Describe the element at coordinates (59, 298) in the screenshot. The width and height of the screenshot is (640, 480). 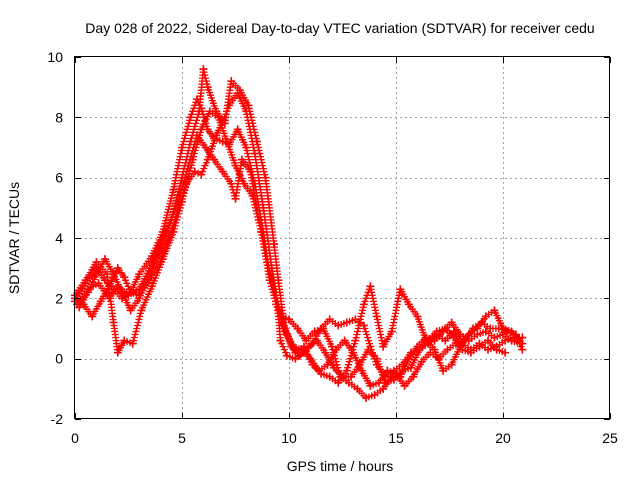
I see `y-tick-label: 2` at that location.